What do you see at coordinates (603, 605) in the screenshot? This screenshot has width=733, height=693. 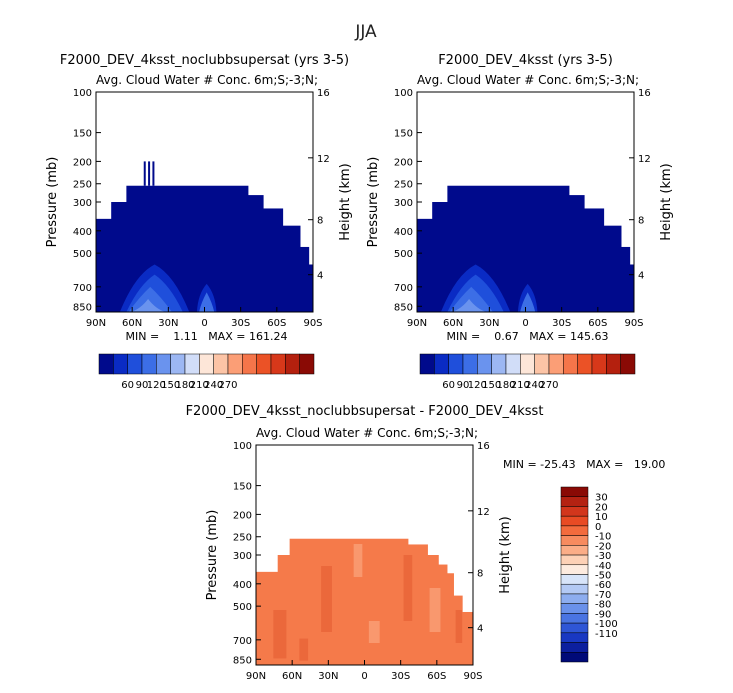 I see `colorbar-label: -80` at bounding box center [603, 605].